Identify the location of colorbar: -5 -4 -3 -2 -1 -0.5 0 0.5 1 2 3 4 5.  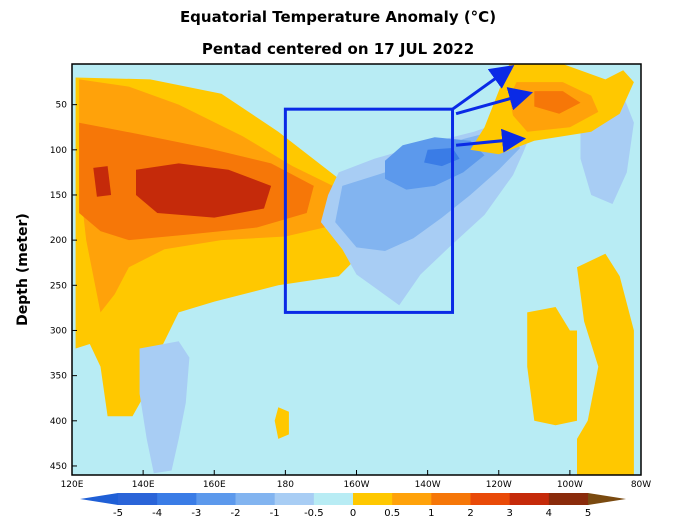
(353, 506).